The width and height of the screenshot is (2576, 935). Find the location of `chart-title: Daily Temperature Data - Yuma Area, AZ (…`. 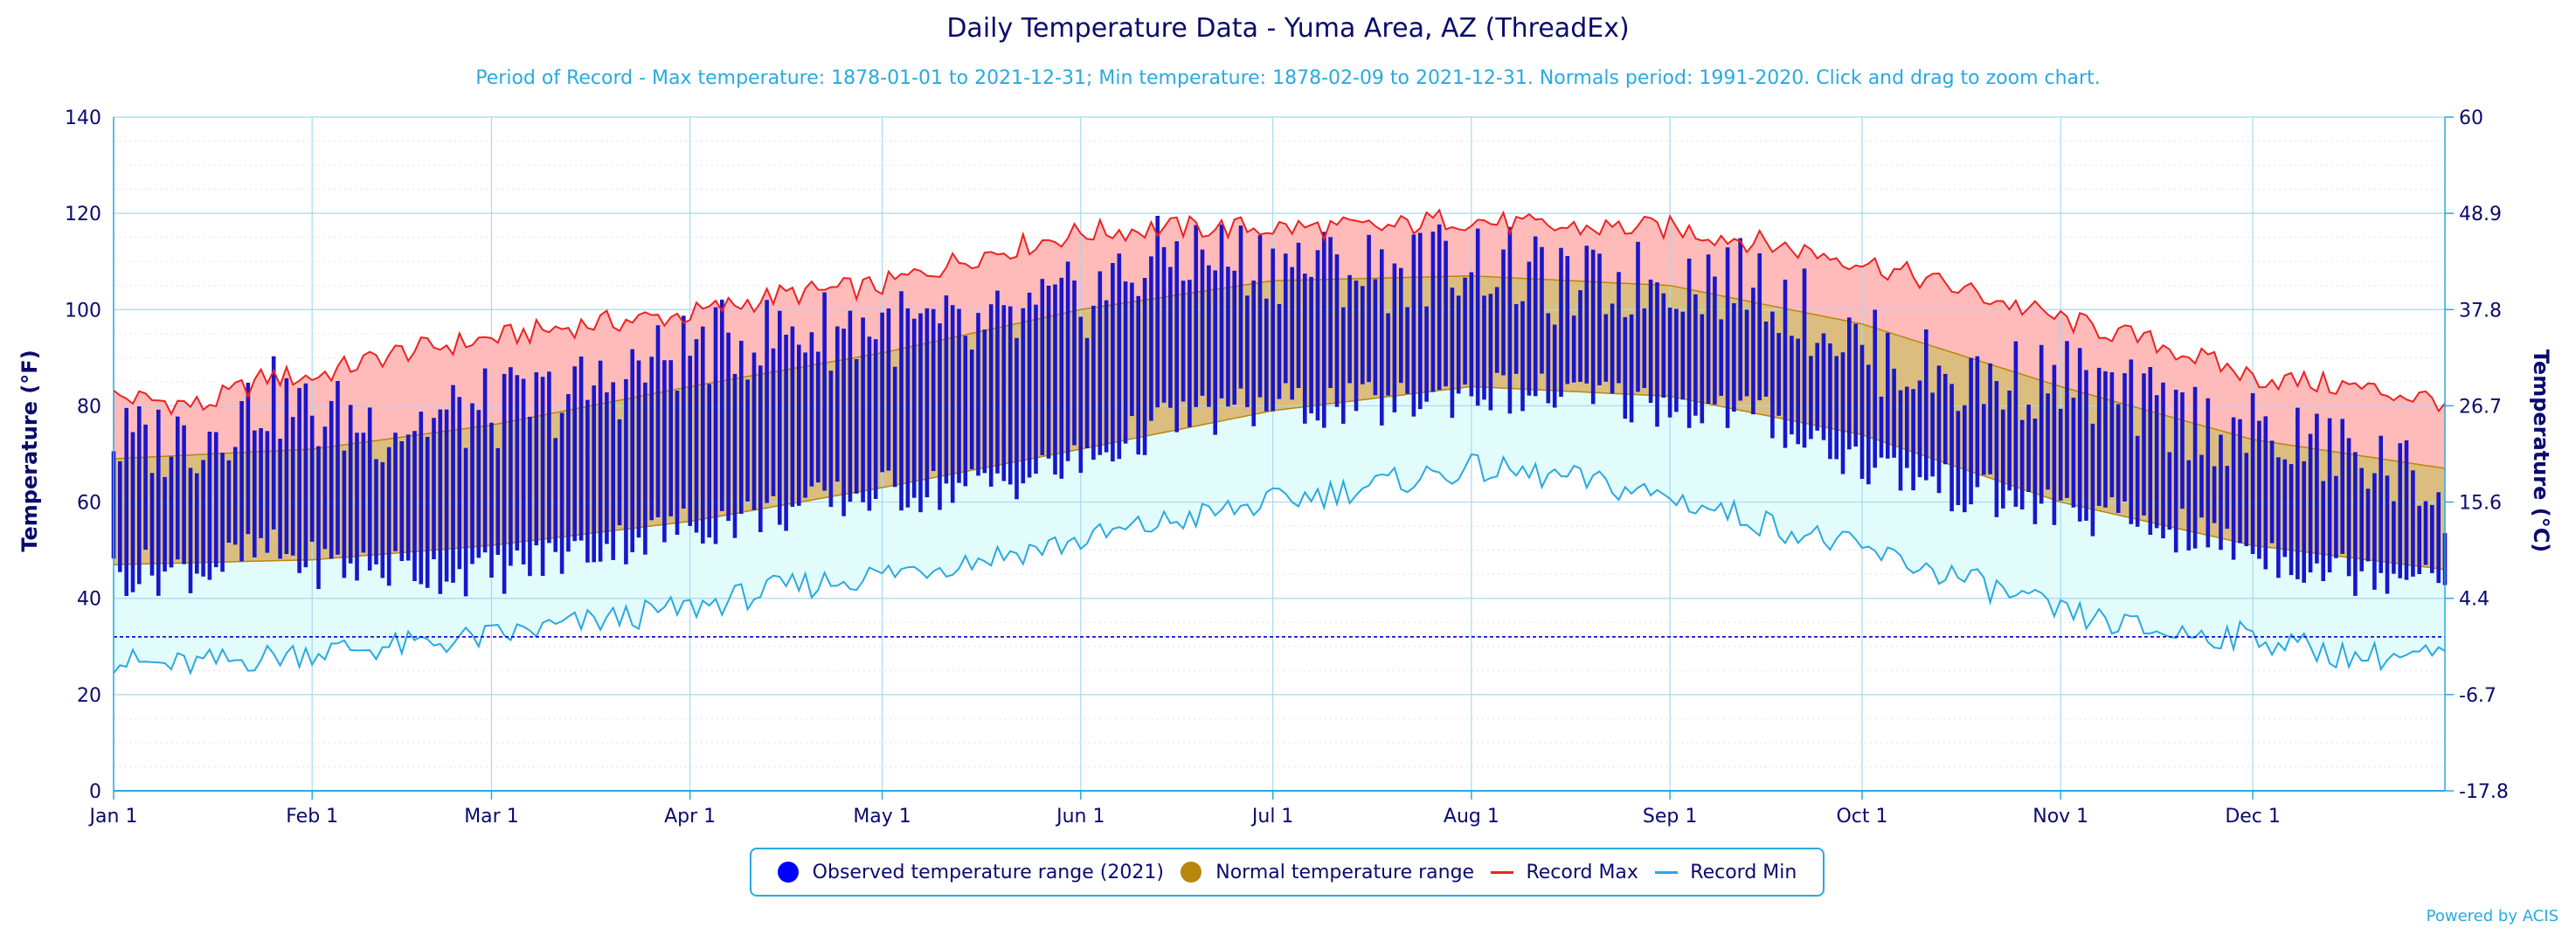

chart-title: Daily Temperature Data - Yuma Area, AZ (… is located at coordinates (1287, 28).